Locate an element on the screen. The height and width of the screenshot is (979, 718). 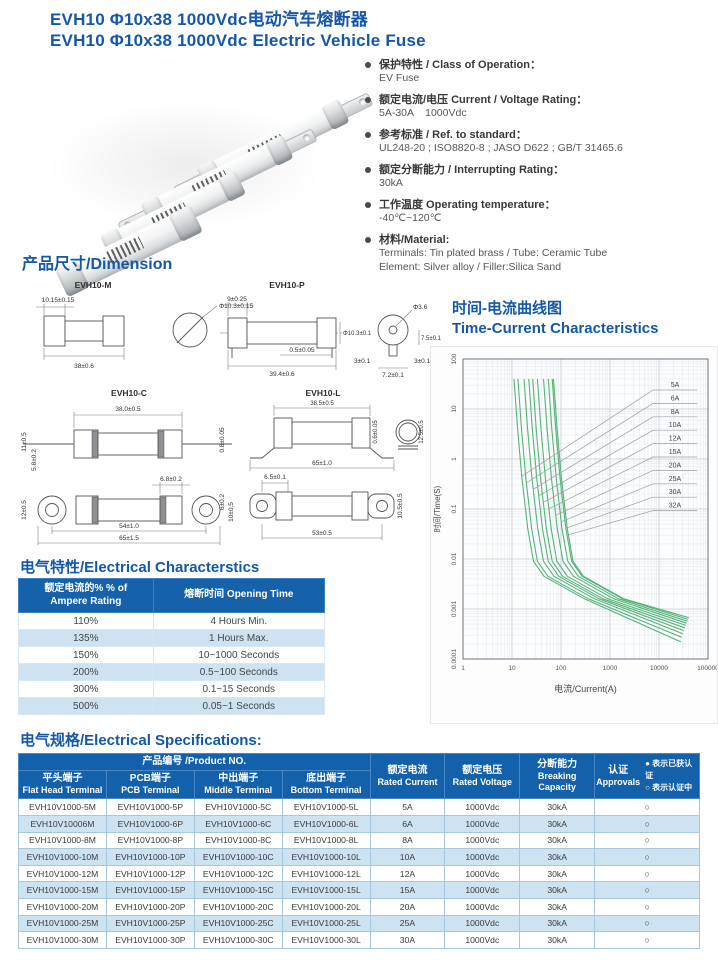
feature-value: EV Fuse is located at coordinates (399, 78).